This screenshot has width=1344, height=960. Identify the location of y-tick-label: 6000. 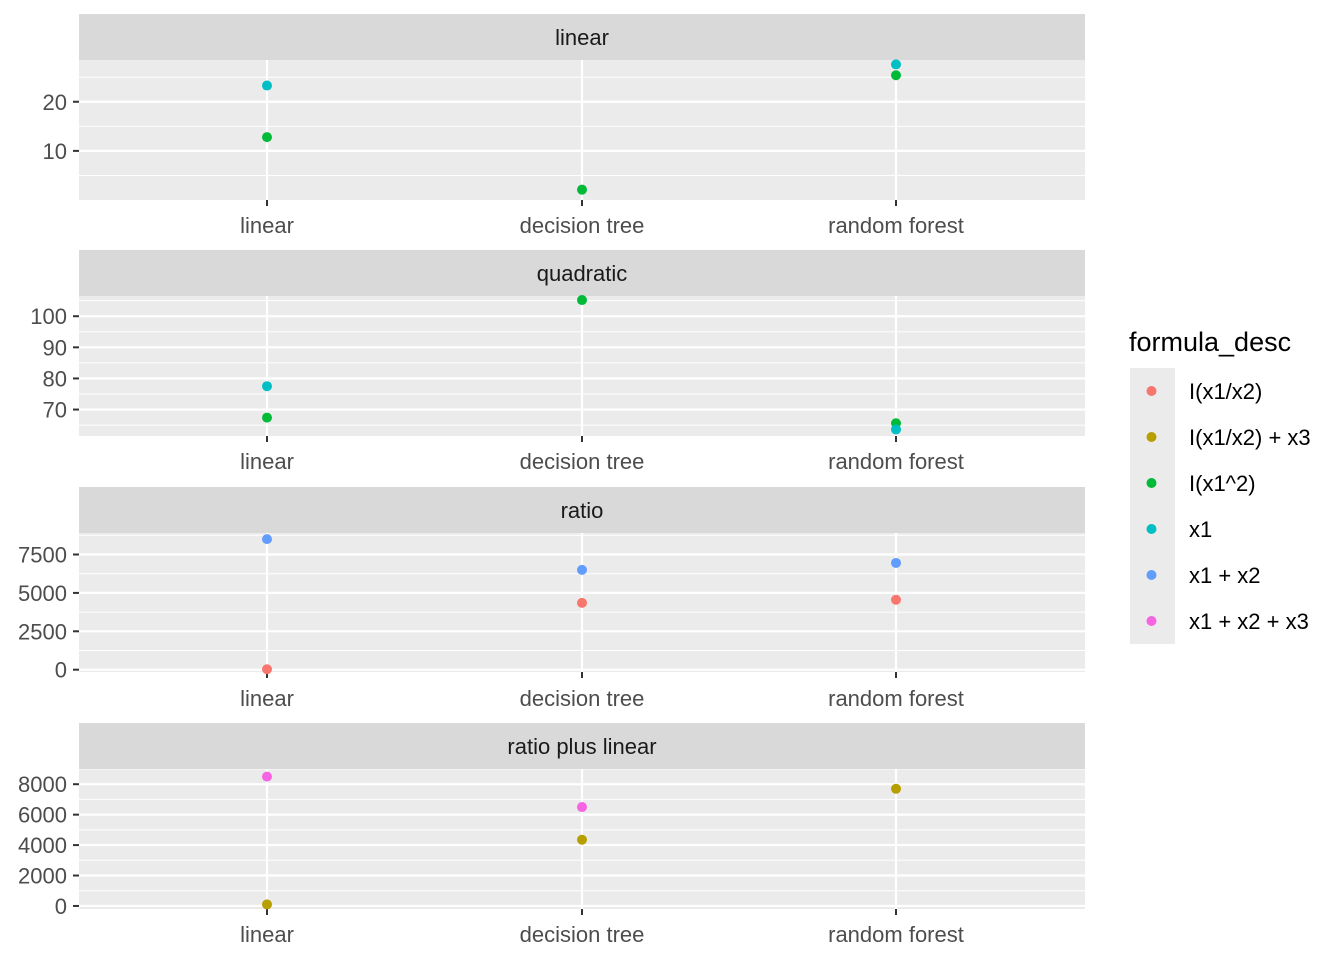
(42, 815).